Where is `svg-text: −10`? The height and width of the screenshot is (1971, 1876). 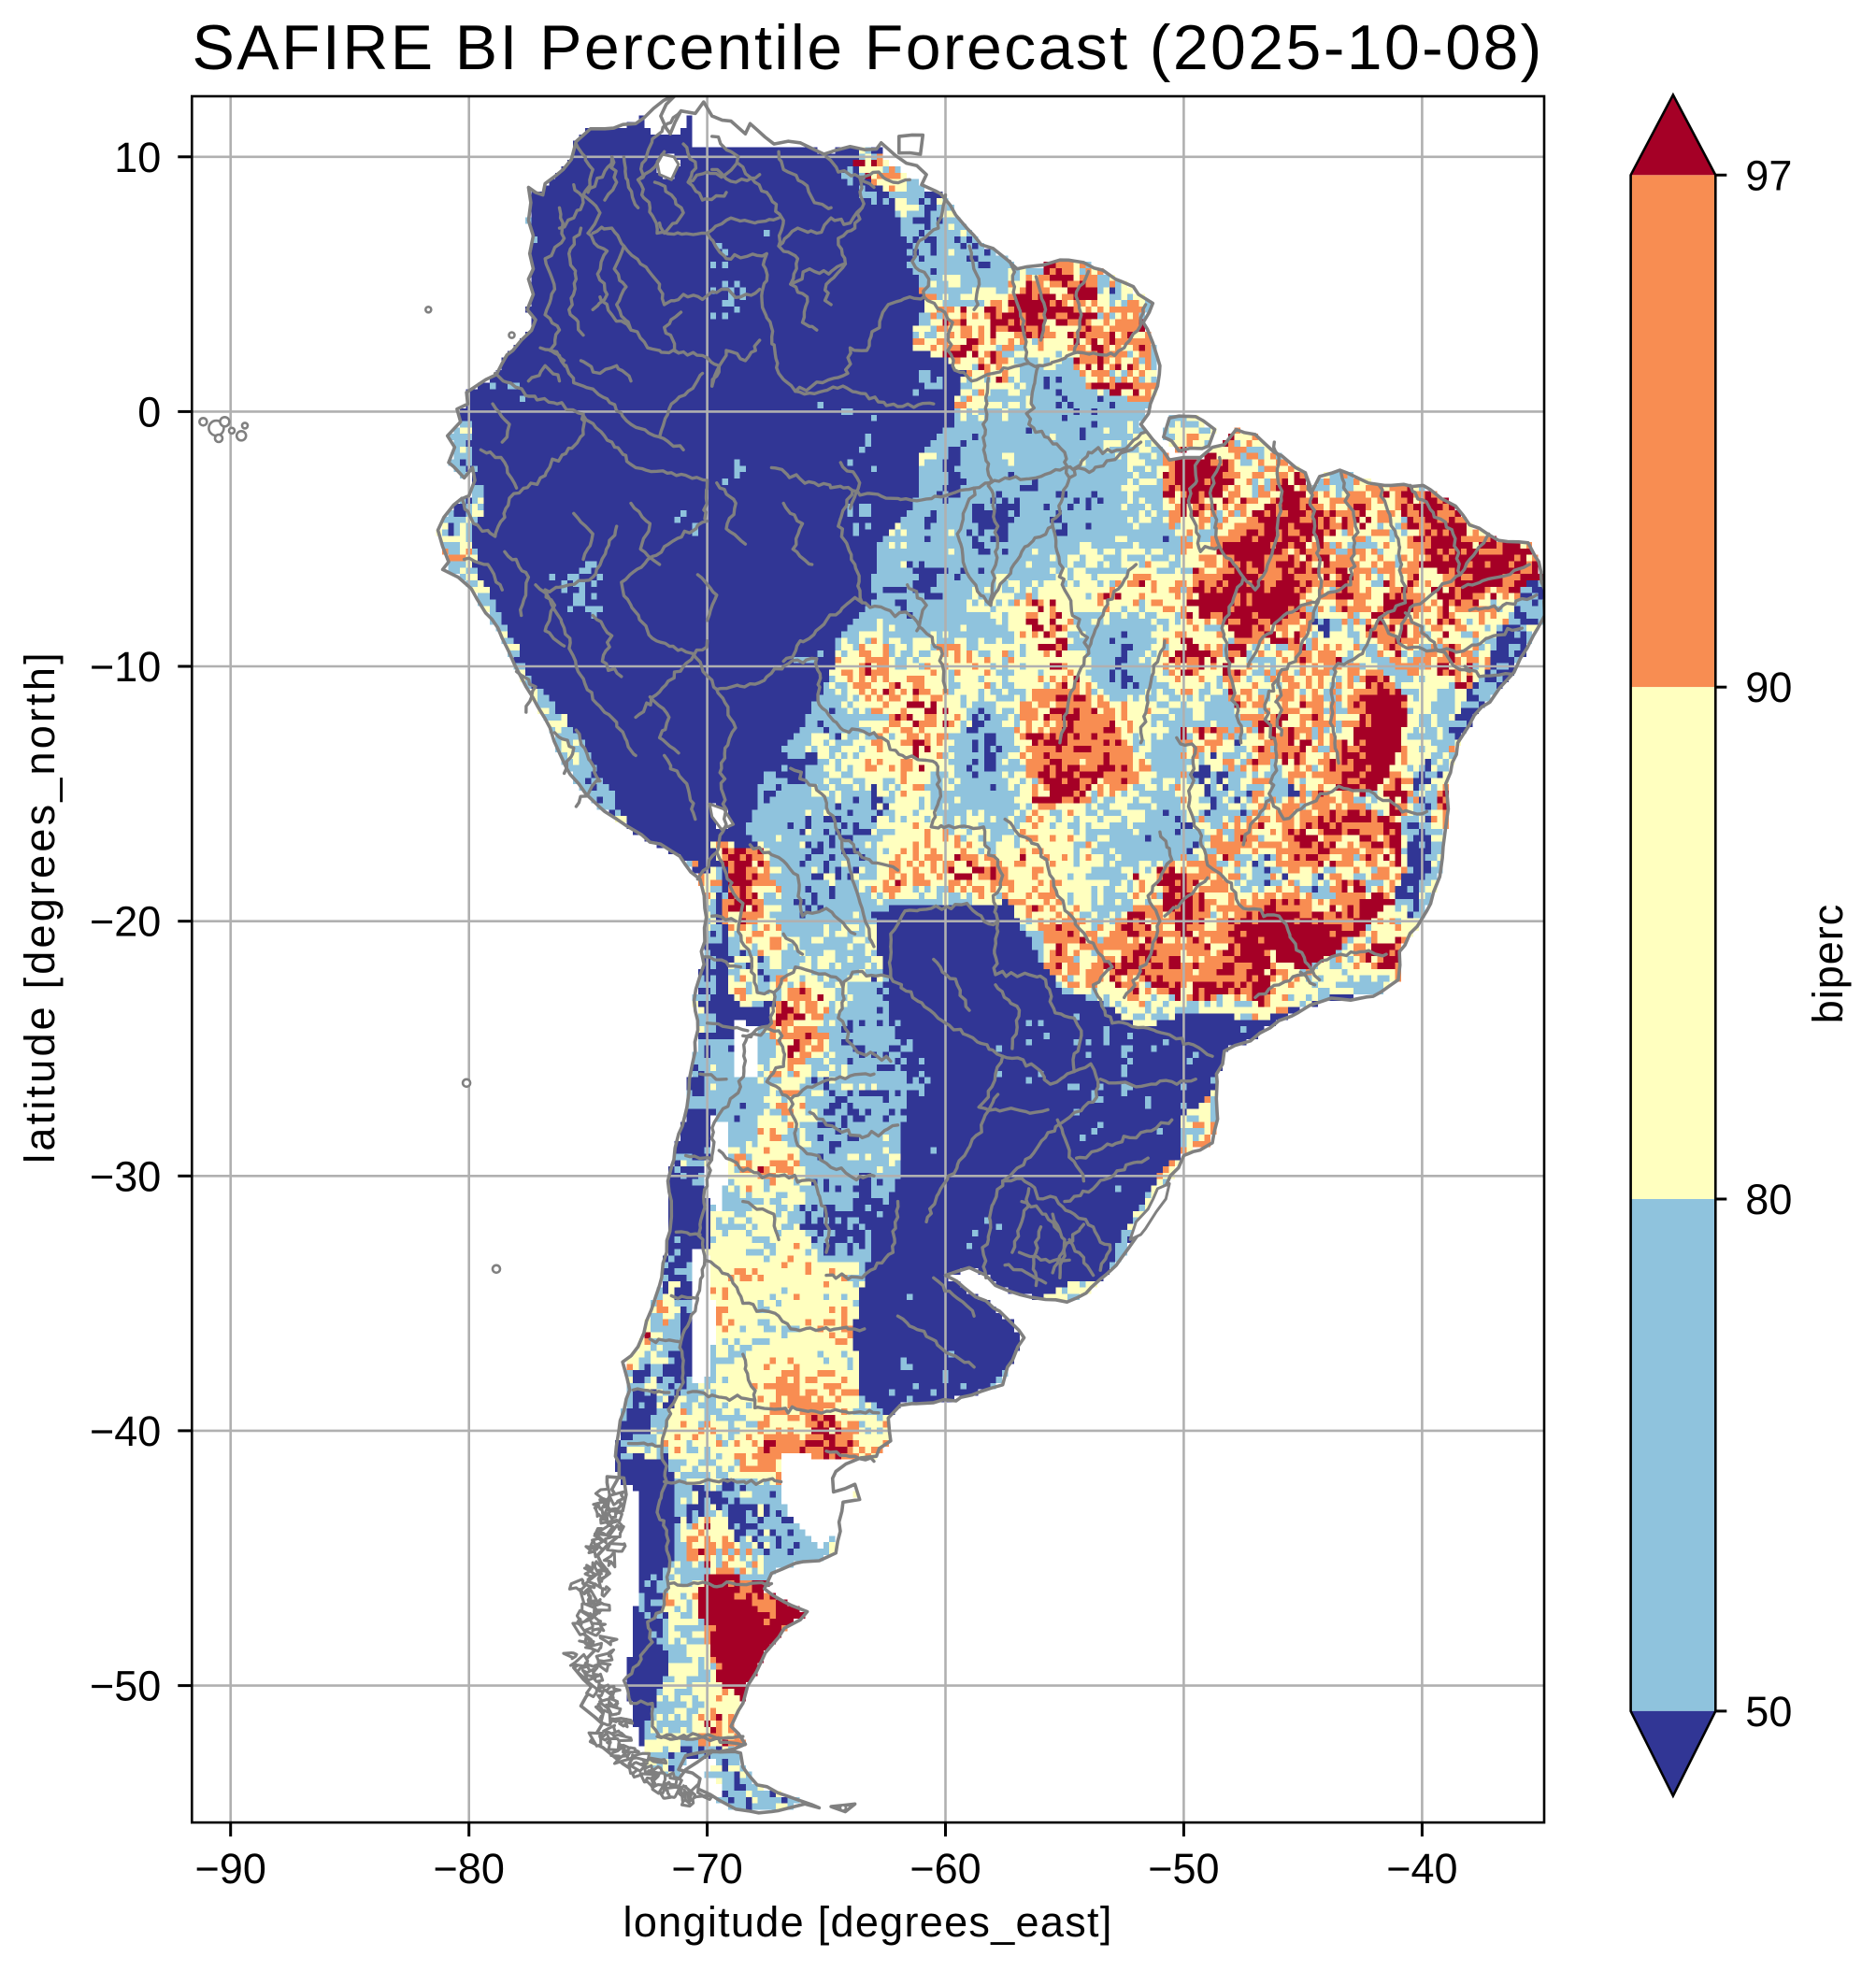
svg-text: −10 is located at coordinates (126, 667).